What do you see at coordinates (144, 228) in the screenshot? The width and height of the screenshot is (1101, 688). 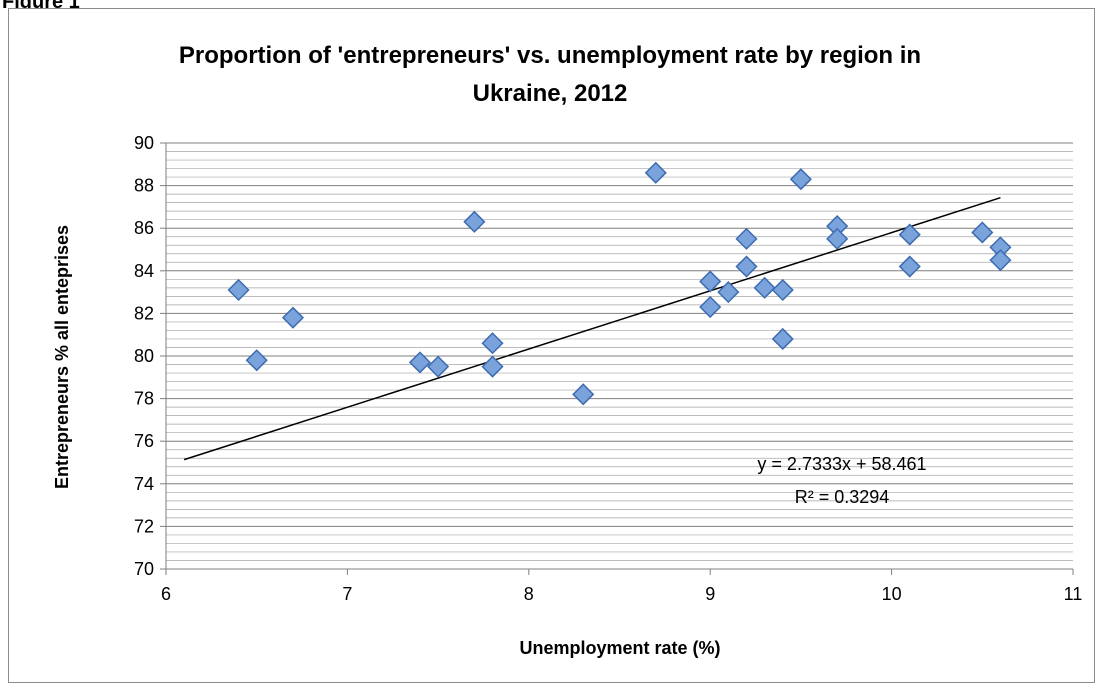 I see `y-tick-label: 86` at bounding box center [144, 228].